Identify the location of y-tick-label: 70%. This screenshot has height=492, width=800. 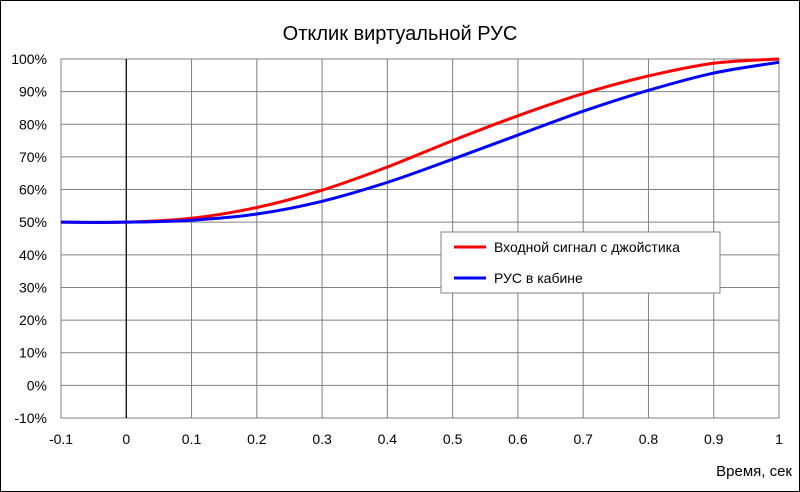
(33, 157).